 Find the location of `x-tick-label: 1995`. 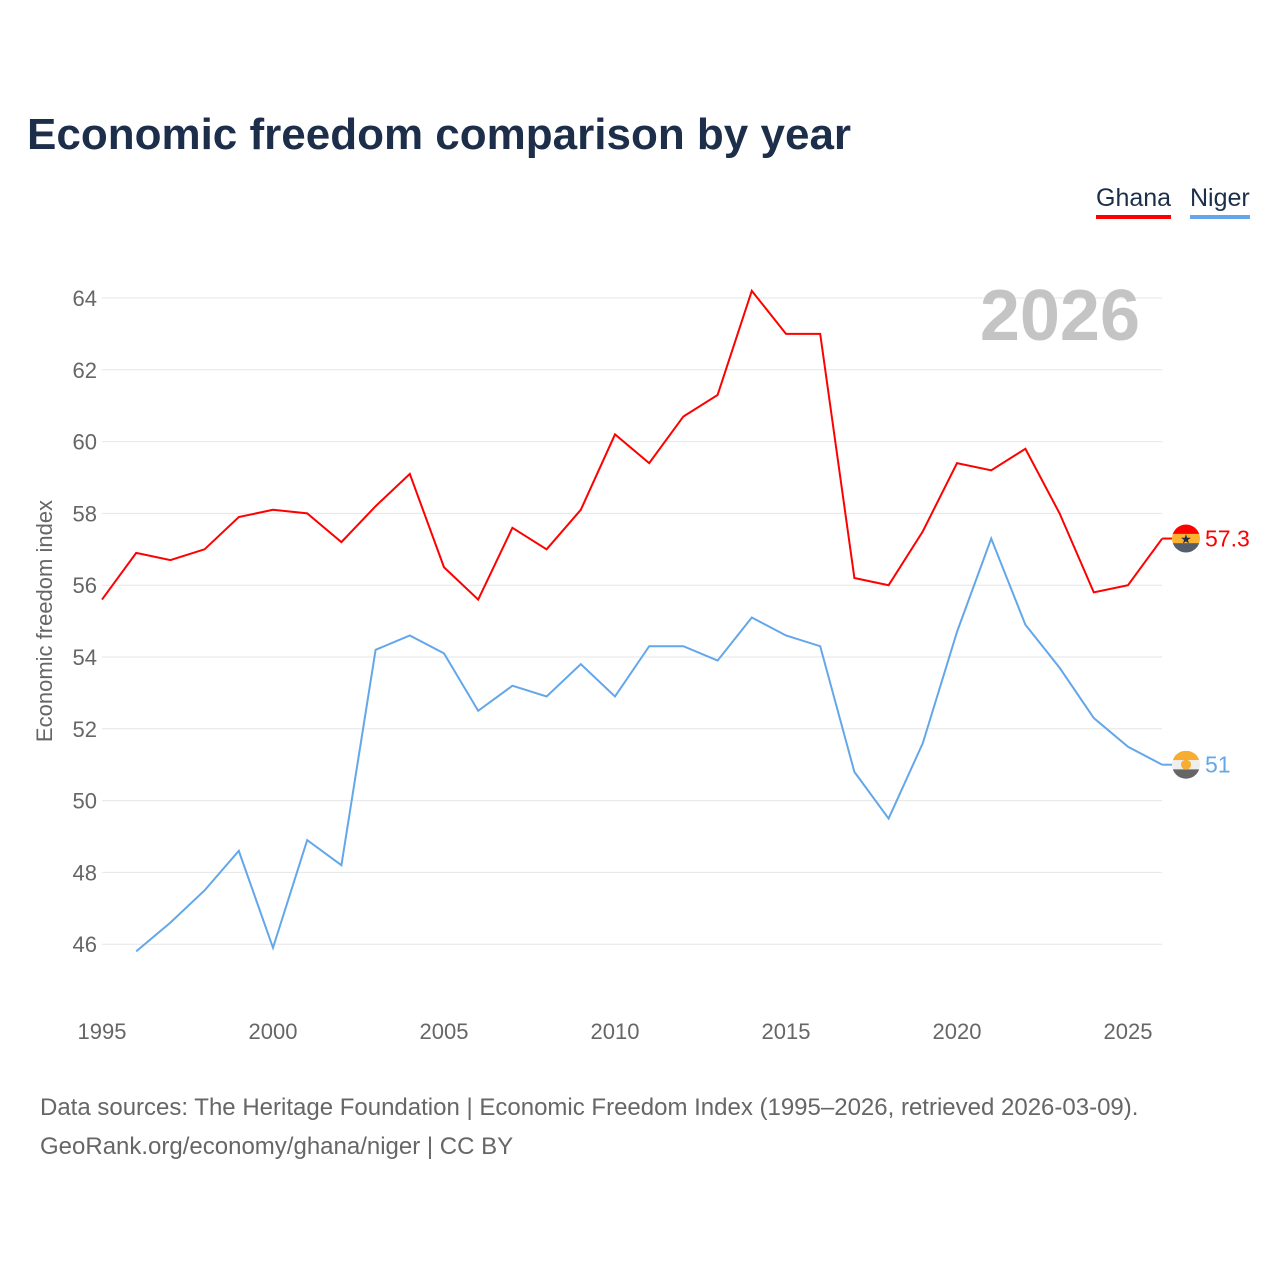

x-tick-label: 1995 is located at coordinates (102, 1031).